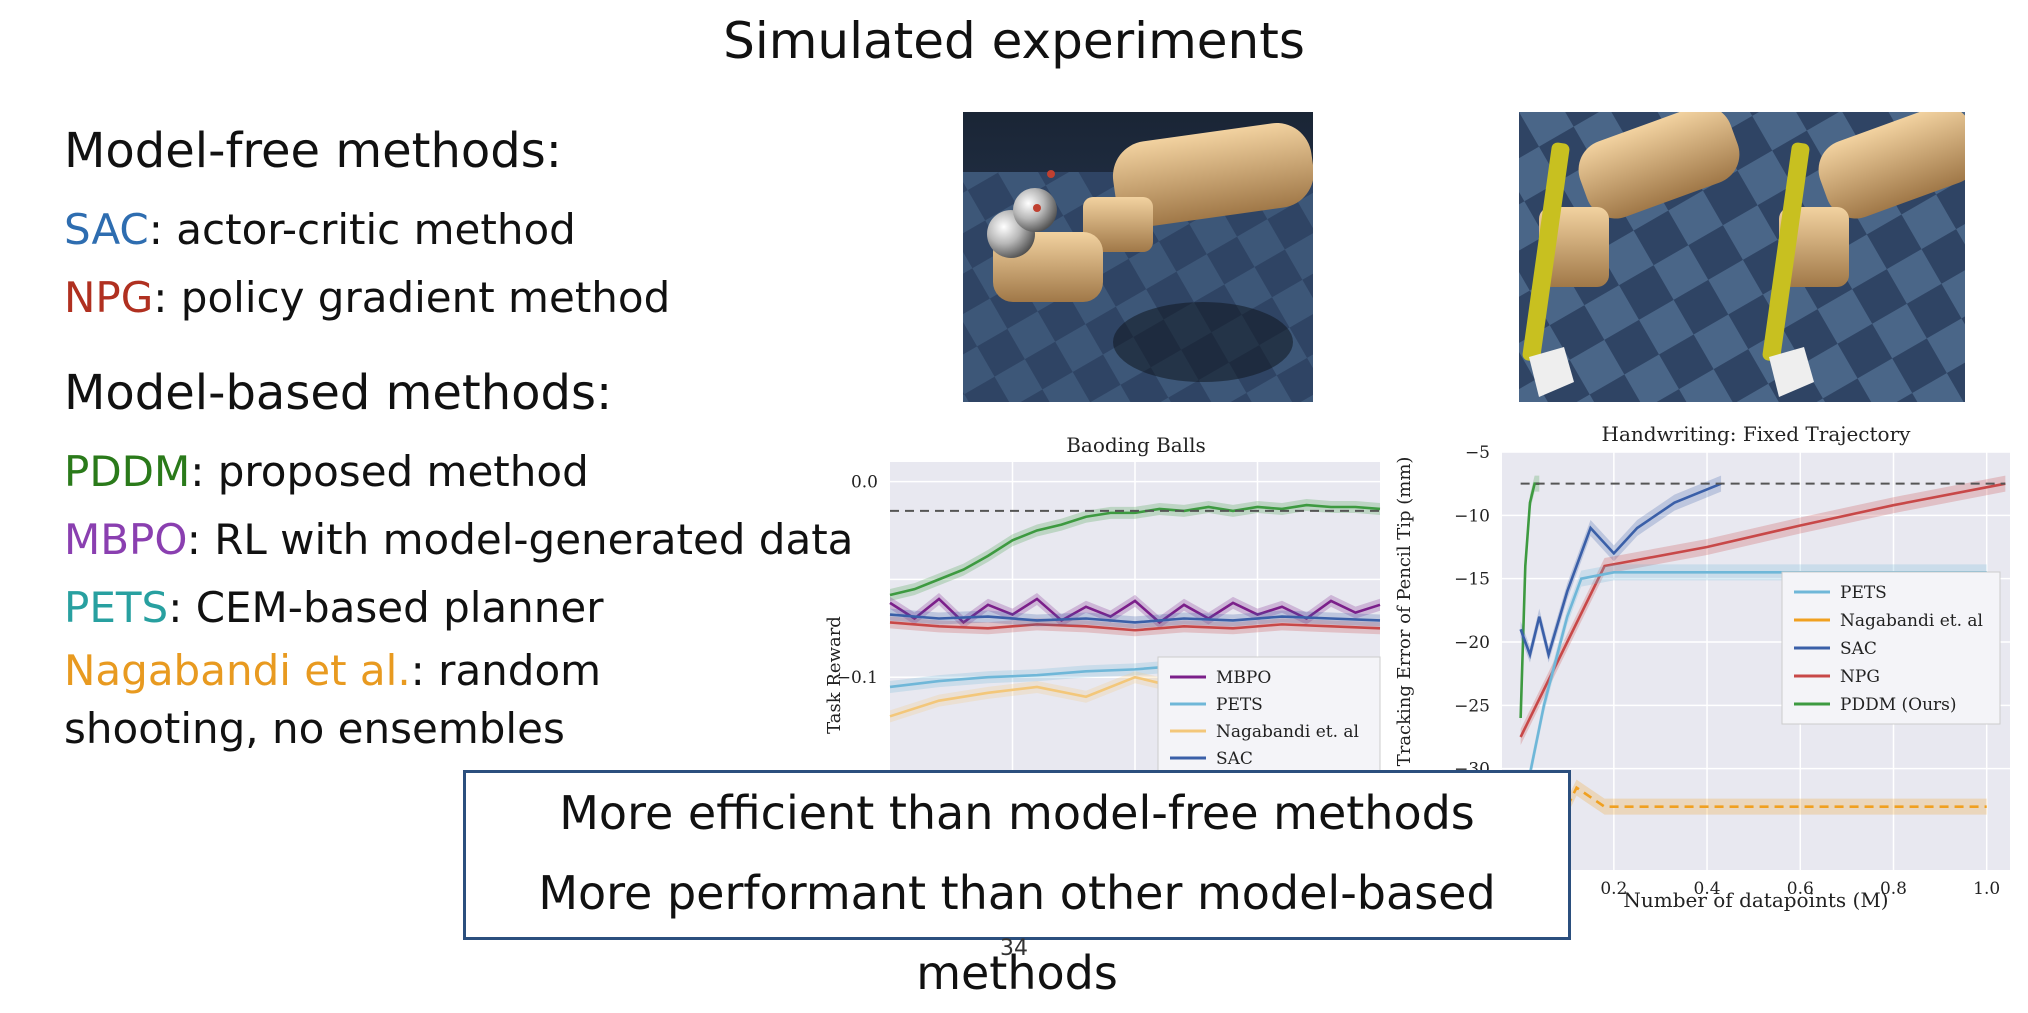 This screenshot has height=1013, width=2028. Describe the element at coordinates (1404, 640) in the screenshot. I see `y-axis-label: Mean Tracking Error of Pencil Tip (mm)` at that location.